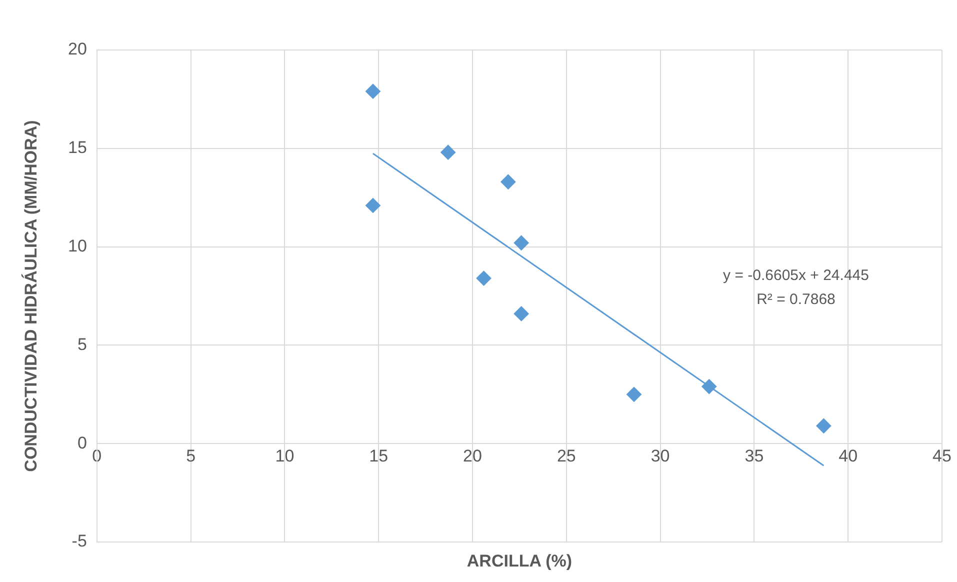 The height and width of the screenshot is (582, 957). I want to click on x-tick-label: 45, so click(942, 456).